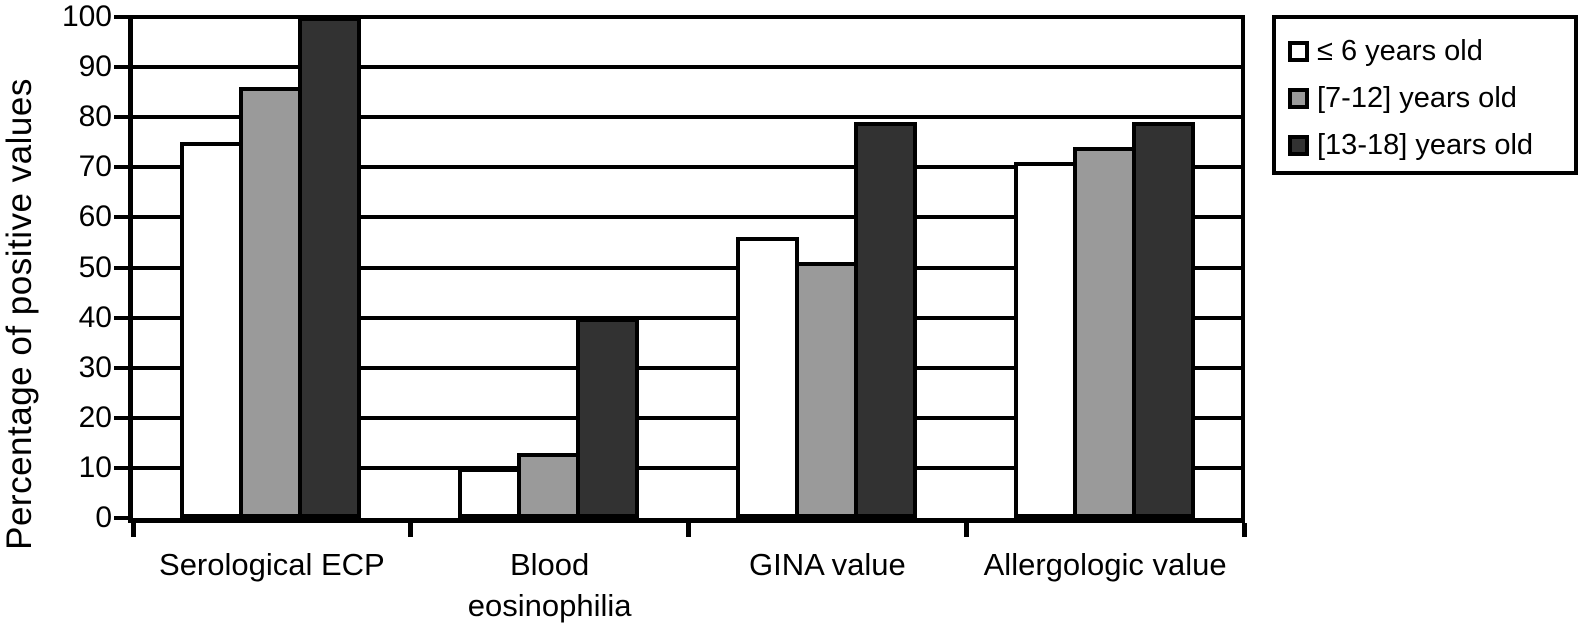 The width and height of the screenshot is (1580, 628). I want to click on legend-item: [7-12] years old, so click(1431, 98).